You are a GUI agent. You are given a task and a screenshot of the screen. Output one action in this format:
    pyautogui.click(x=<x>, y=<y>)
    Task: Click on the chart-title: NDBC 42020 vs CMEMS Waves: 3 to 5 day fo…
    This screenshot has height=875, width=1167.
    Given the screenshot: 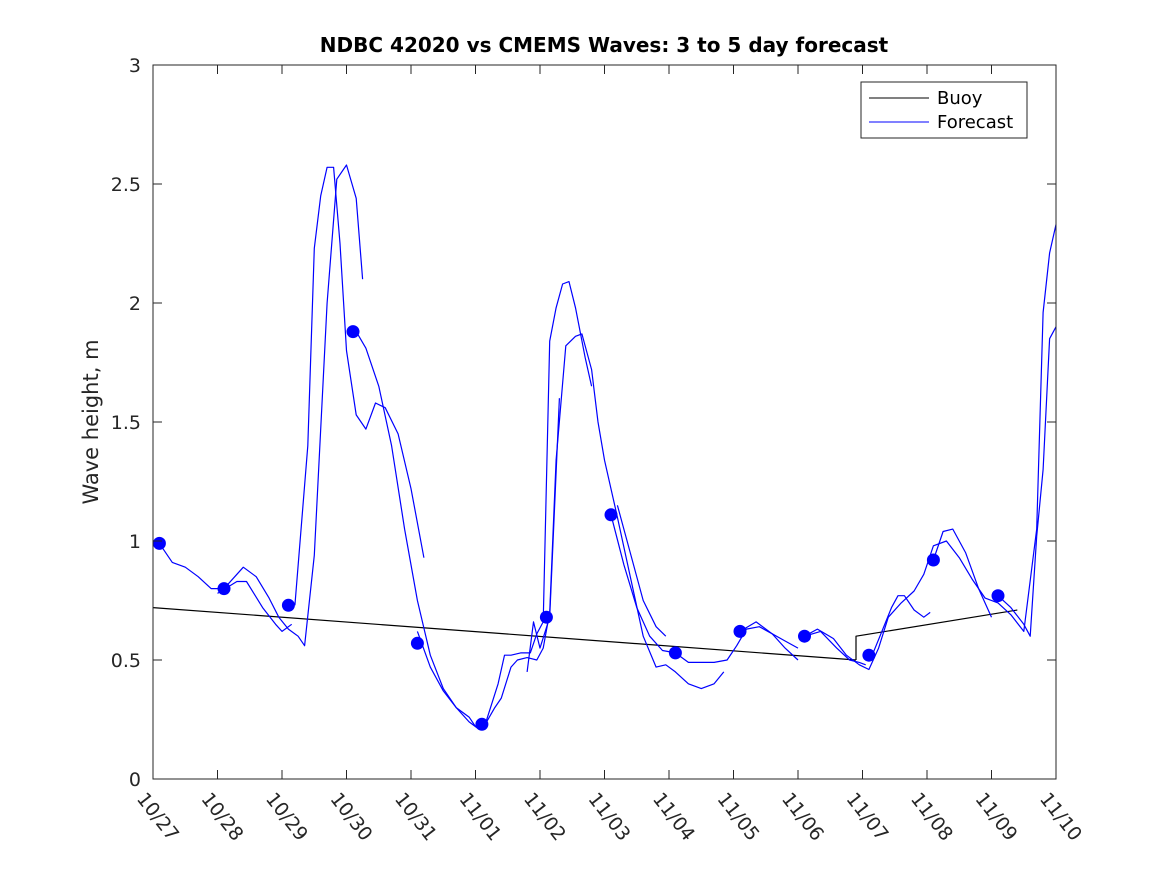 What is the action you would take?
    pyautogui.click(x=604, y=45)
    